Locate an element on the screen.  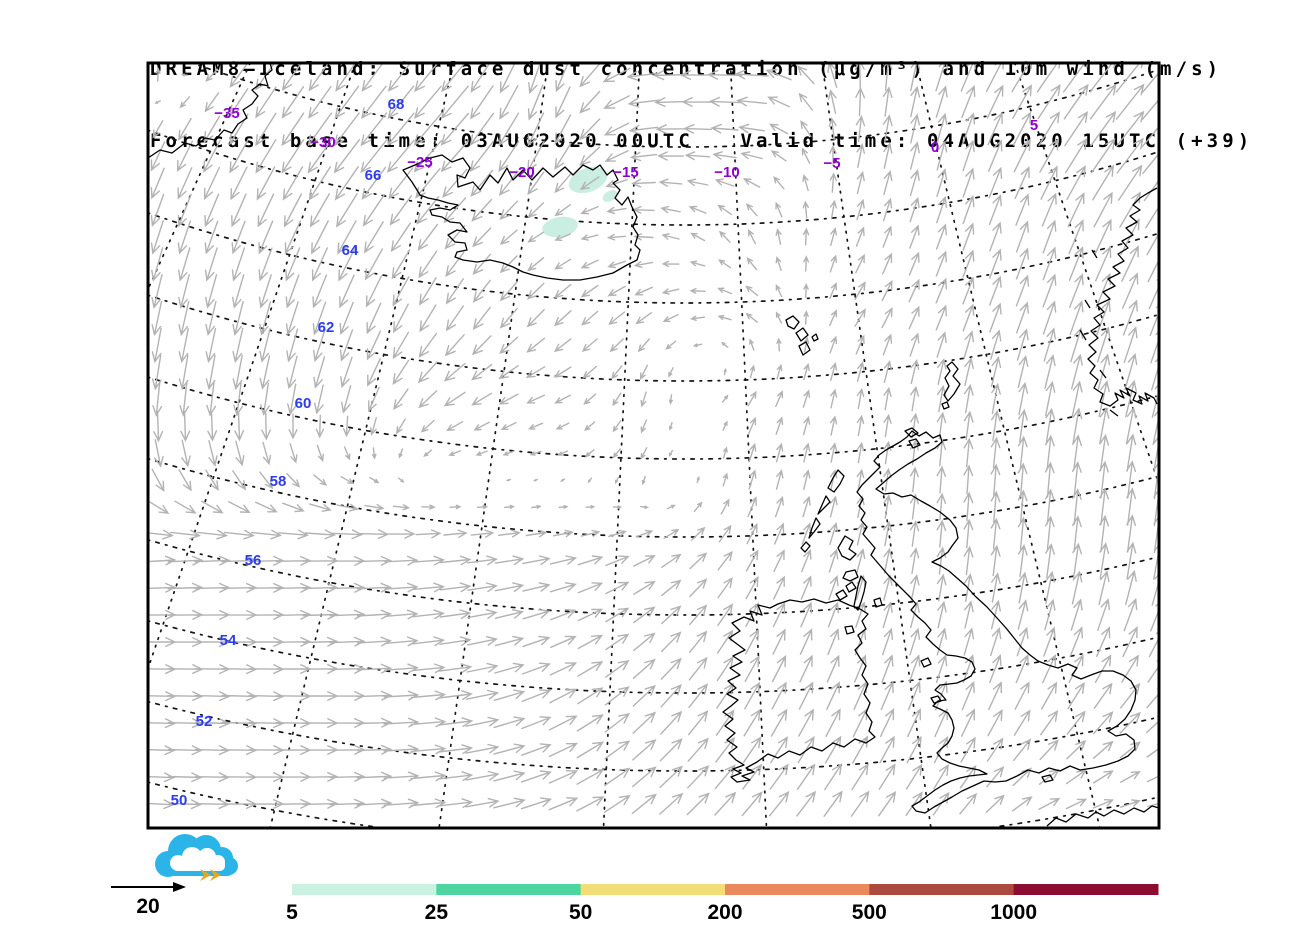
coastline-skye is located at coordinates (847, 548).